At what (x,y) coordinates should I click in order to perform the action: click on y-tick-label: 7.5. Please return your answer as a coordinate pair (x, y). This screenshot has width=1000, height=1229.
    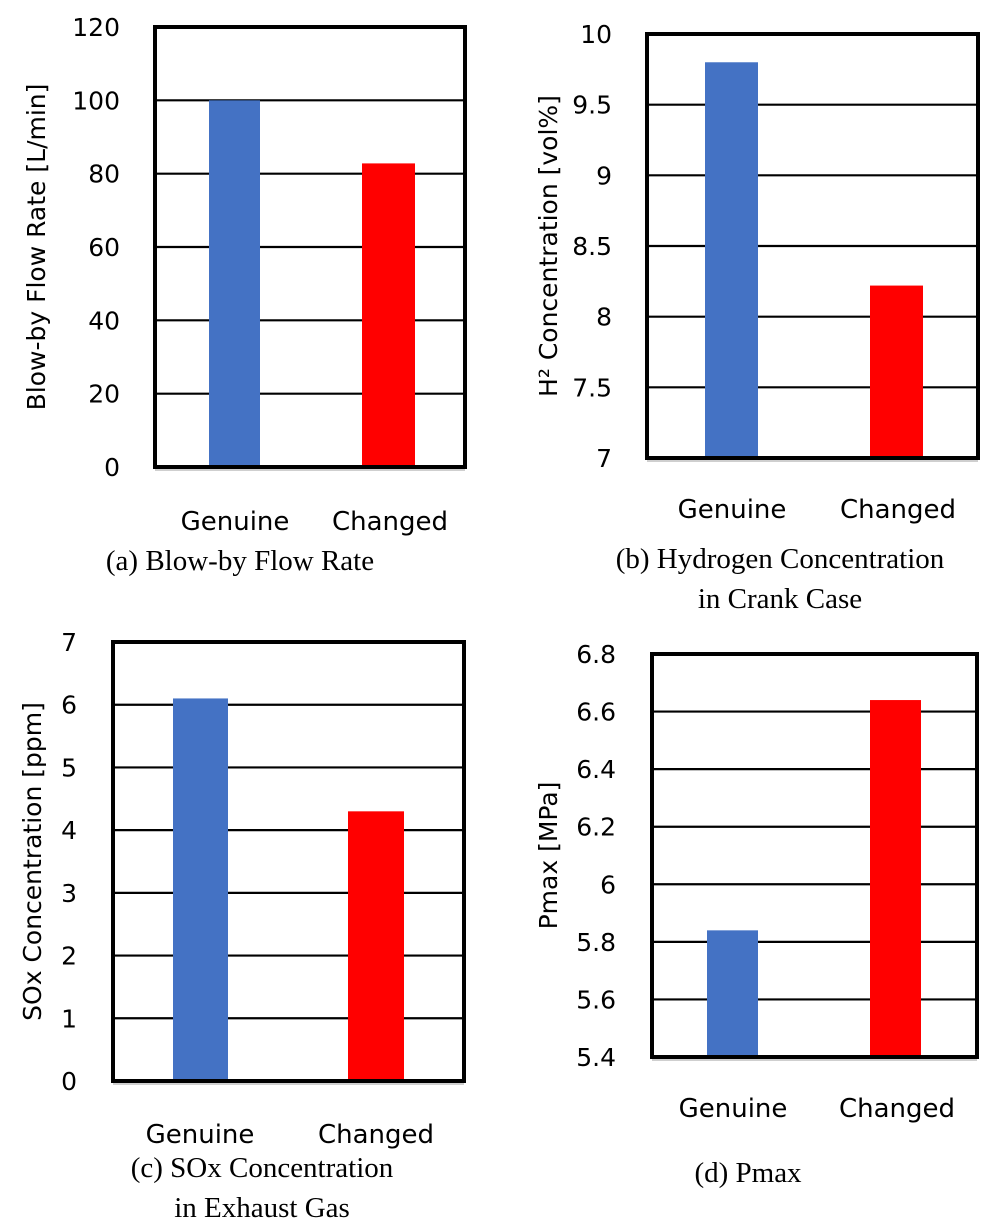
    Looking at the image, I should click on (592, 387).